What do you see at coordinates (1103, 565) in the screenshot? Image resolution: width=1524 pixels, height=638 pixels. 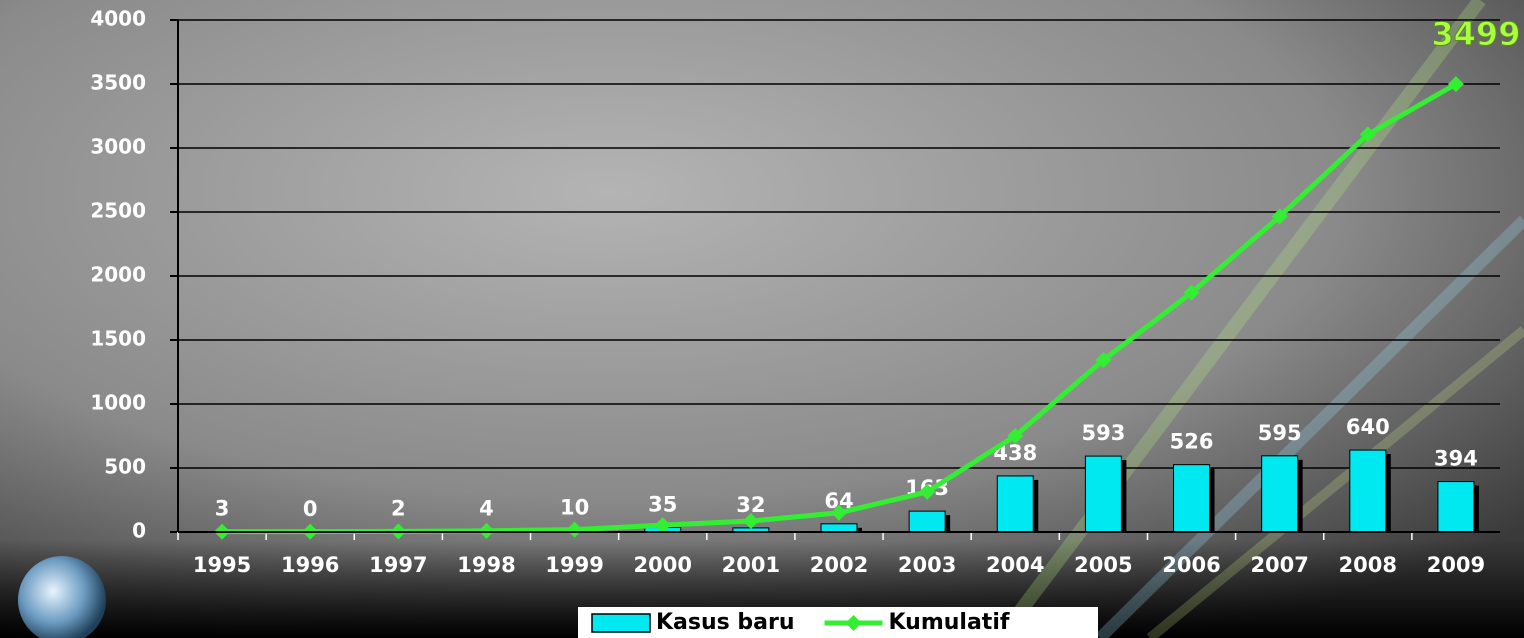 I see `x-tick-label: 2005` at bounding box center [1103, 565].